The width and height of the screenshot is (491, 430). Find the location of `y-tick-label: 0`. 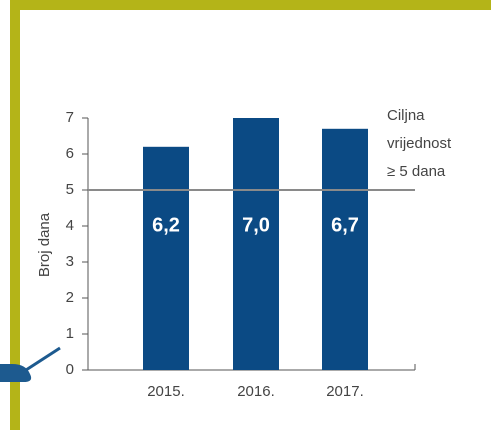

y-tick-label: 0 is located at coordinates (70, 369).